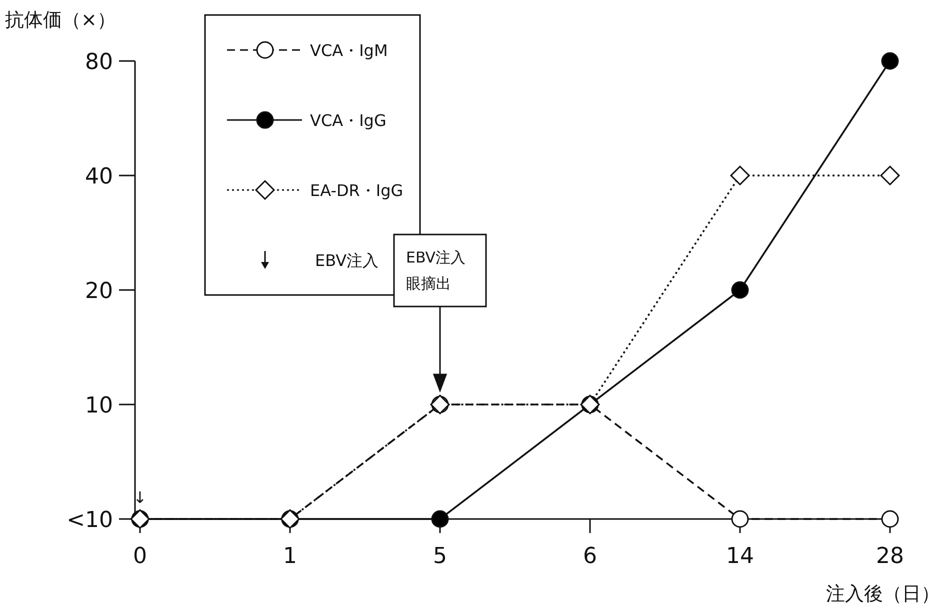 The height and width of the screenshot is (613, 950). I want to click on legend-label: EA-DR・IgG, so click(357, 190).